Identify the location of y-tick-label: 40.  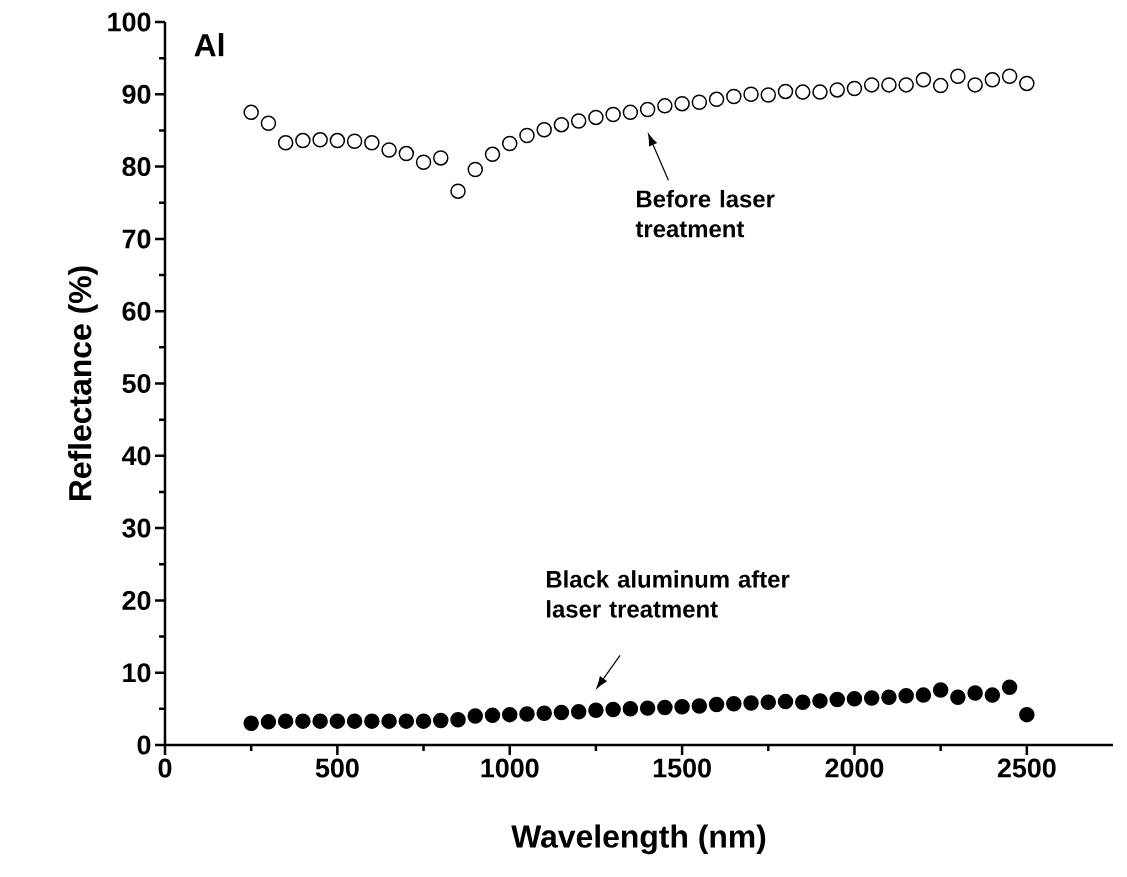
(136, 456).